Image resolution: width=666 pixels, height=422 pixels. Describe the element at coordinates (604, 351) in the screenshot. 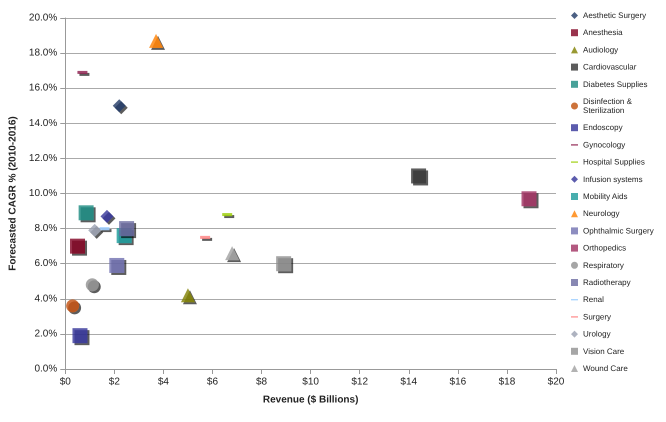

I see `legend-label: Vision Care` at that location.